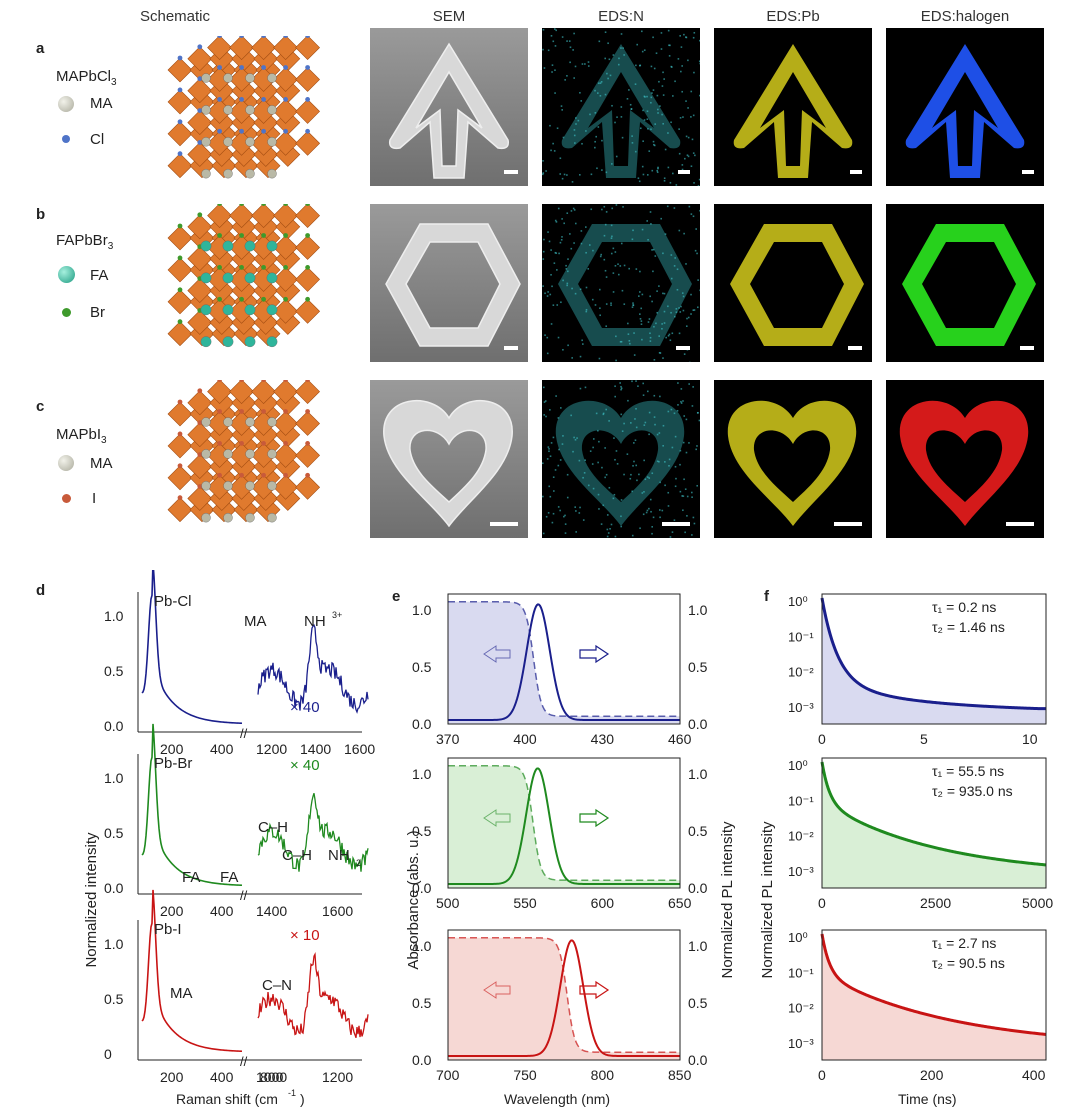  What do you see at coordinates (277, 985) in the screenshot?
I see `raman-annotation: C–N` at bounding box center [277, 985].